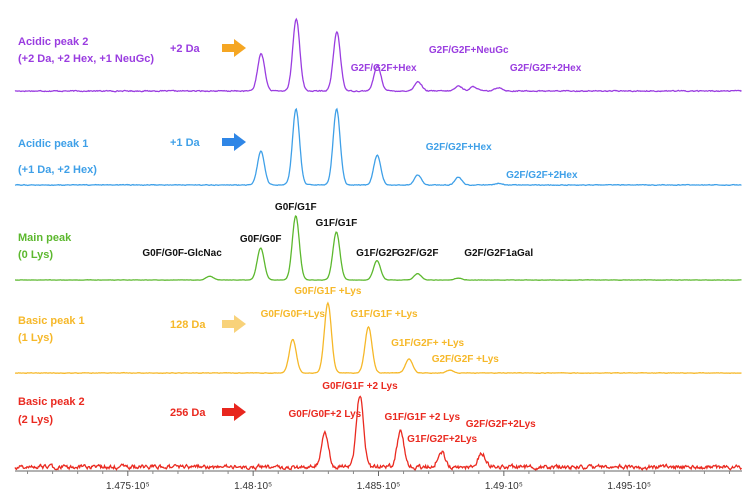  Describe the element at coordinates (469, 50) in the screenshot. I see `peak-label-1-2: G2F/G2F+NeuGc` at that location.